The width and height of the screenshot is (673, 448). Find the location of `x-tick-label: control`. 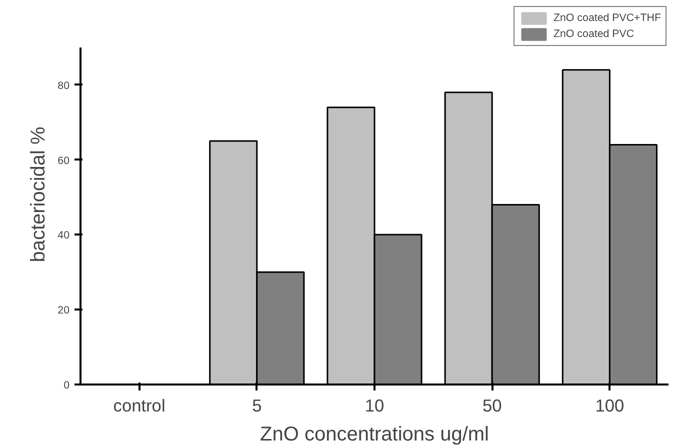

x-tick-label: control is located at coordinates (139, 406).